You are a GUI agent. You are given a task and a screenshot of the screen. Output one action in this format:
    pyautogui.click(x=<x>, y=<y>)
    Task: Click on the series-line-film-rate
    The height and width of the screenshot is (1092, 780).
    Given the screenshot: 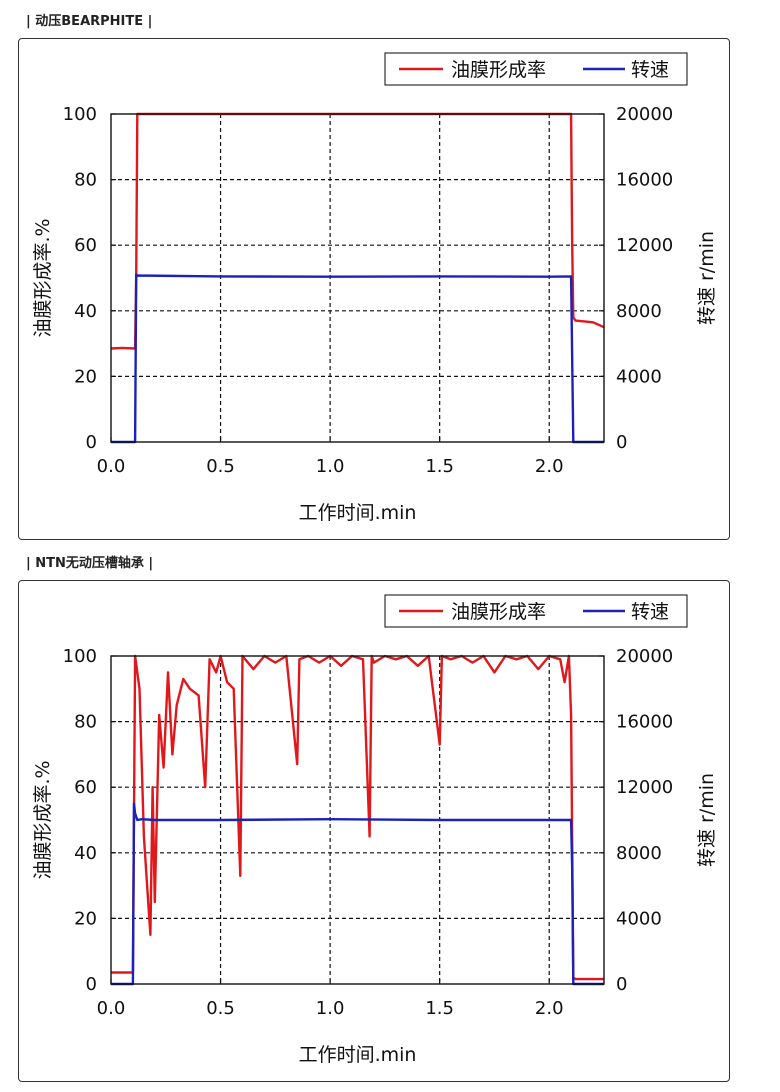 What is the action you would take?
    pyautogui.click(x=357, y=231)
    